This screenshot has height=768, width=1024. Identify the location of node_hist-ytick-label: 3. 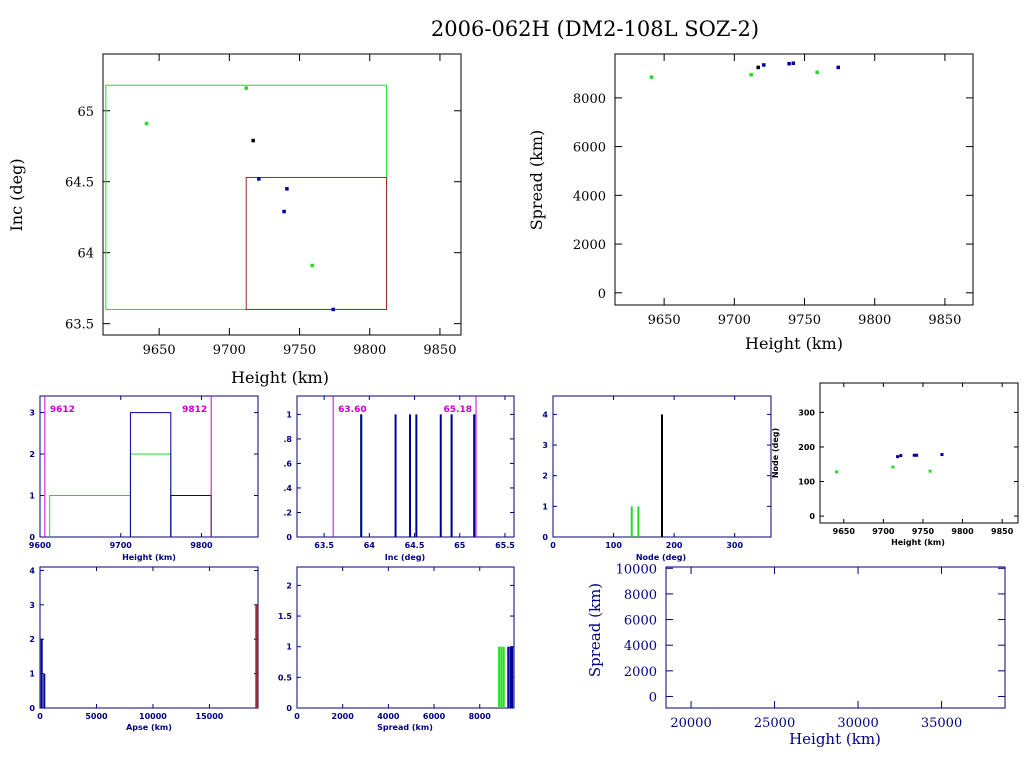
(545, 445).